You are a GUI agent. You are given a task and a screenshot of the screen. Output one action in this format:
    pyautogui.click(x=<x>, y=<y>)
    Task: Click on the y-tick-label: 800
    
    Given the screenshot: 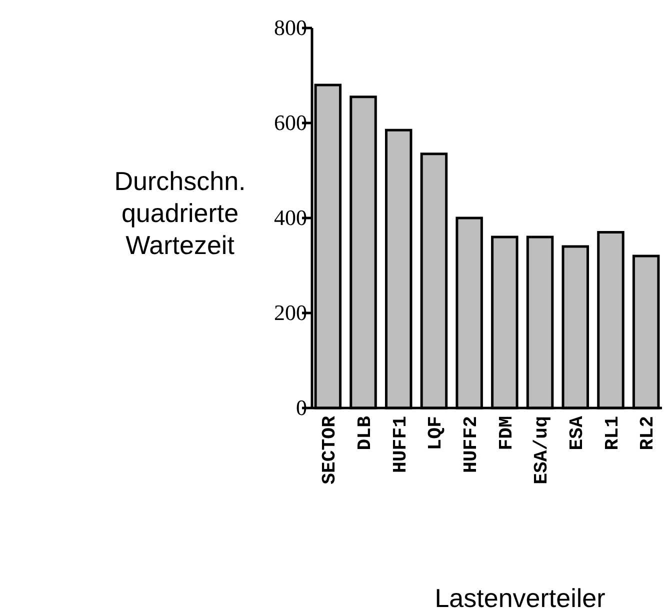 What is the action you would take?
    pyautogui.click(x=290, y=27)
    